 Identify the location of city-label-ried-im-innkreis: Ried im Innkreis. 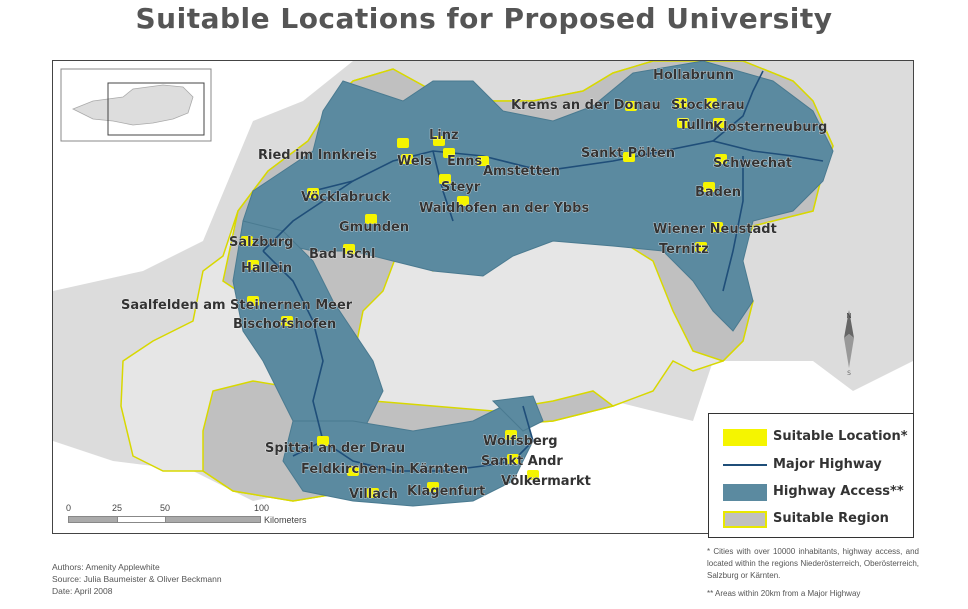
(317, 155).